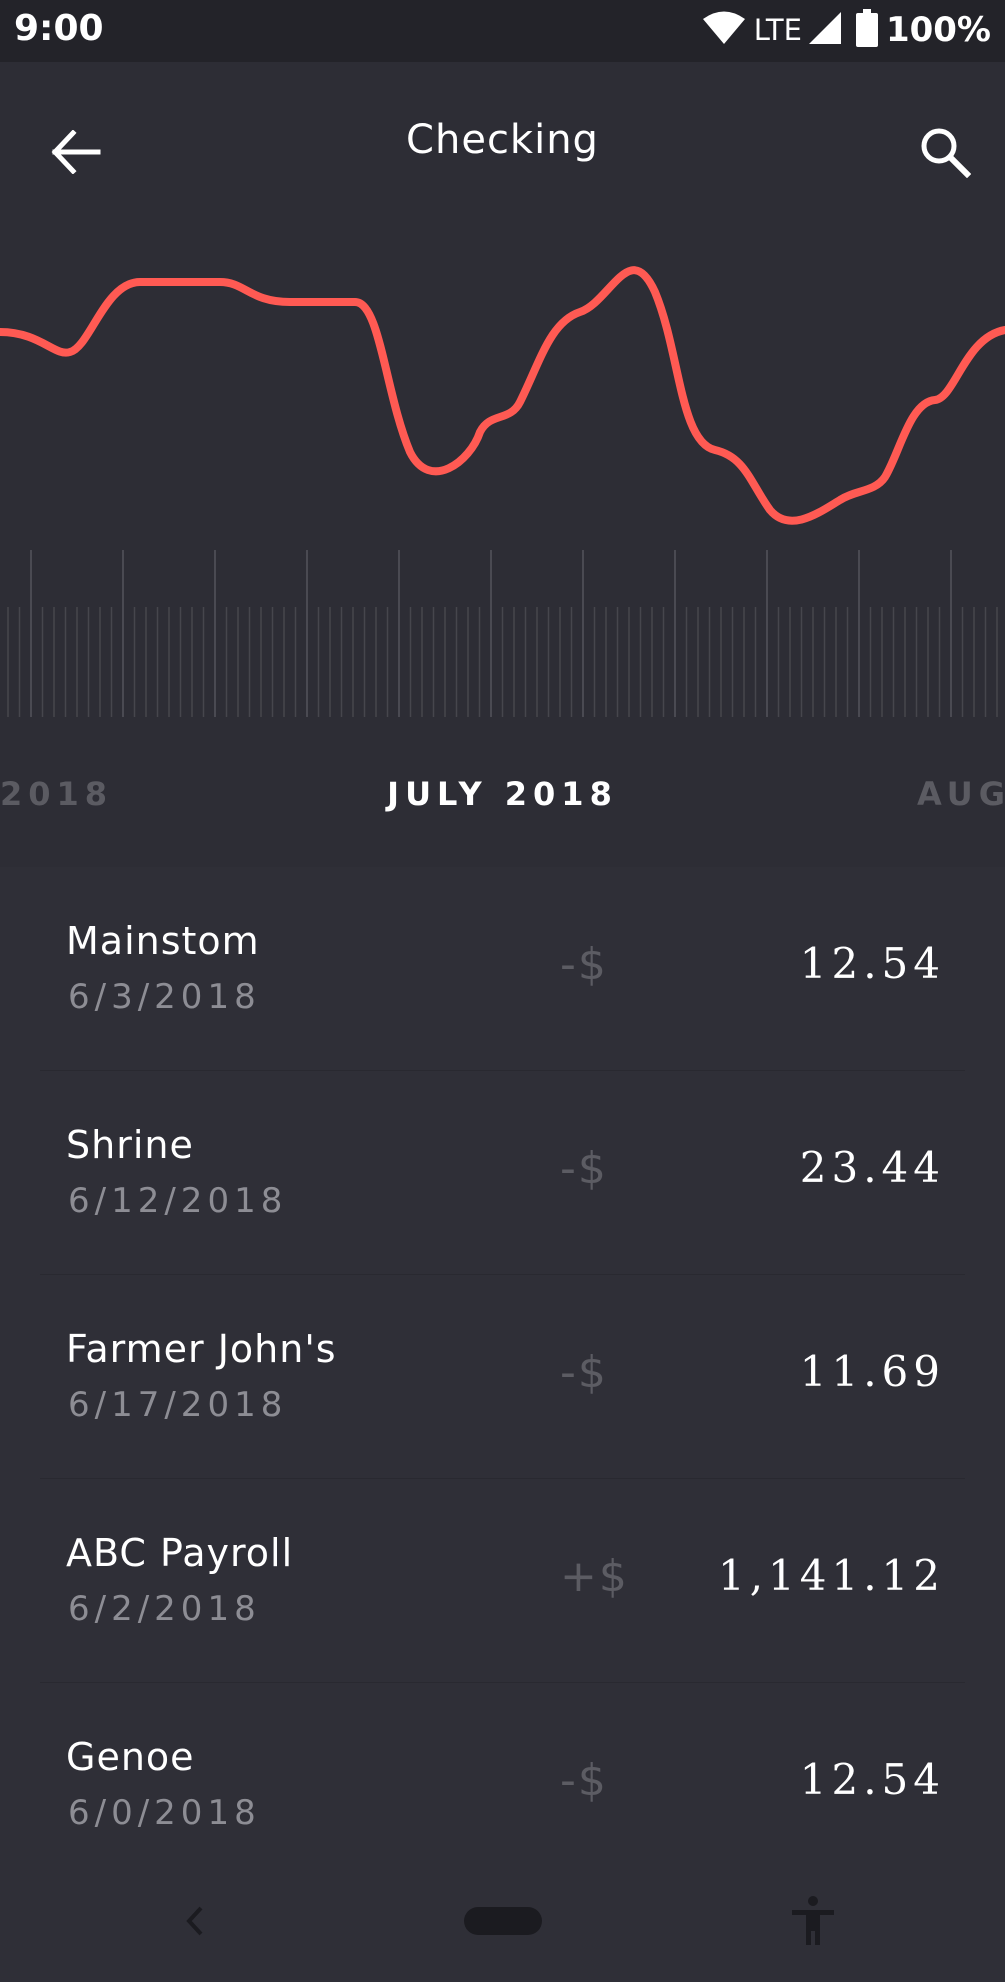 This screenshot has width=1005, height=1982. Describe the element at coordinates (502, 395) in the screenshot. I see `balance-line` at that location.